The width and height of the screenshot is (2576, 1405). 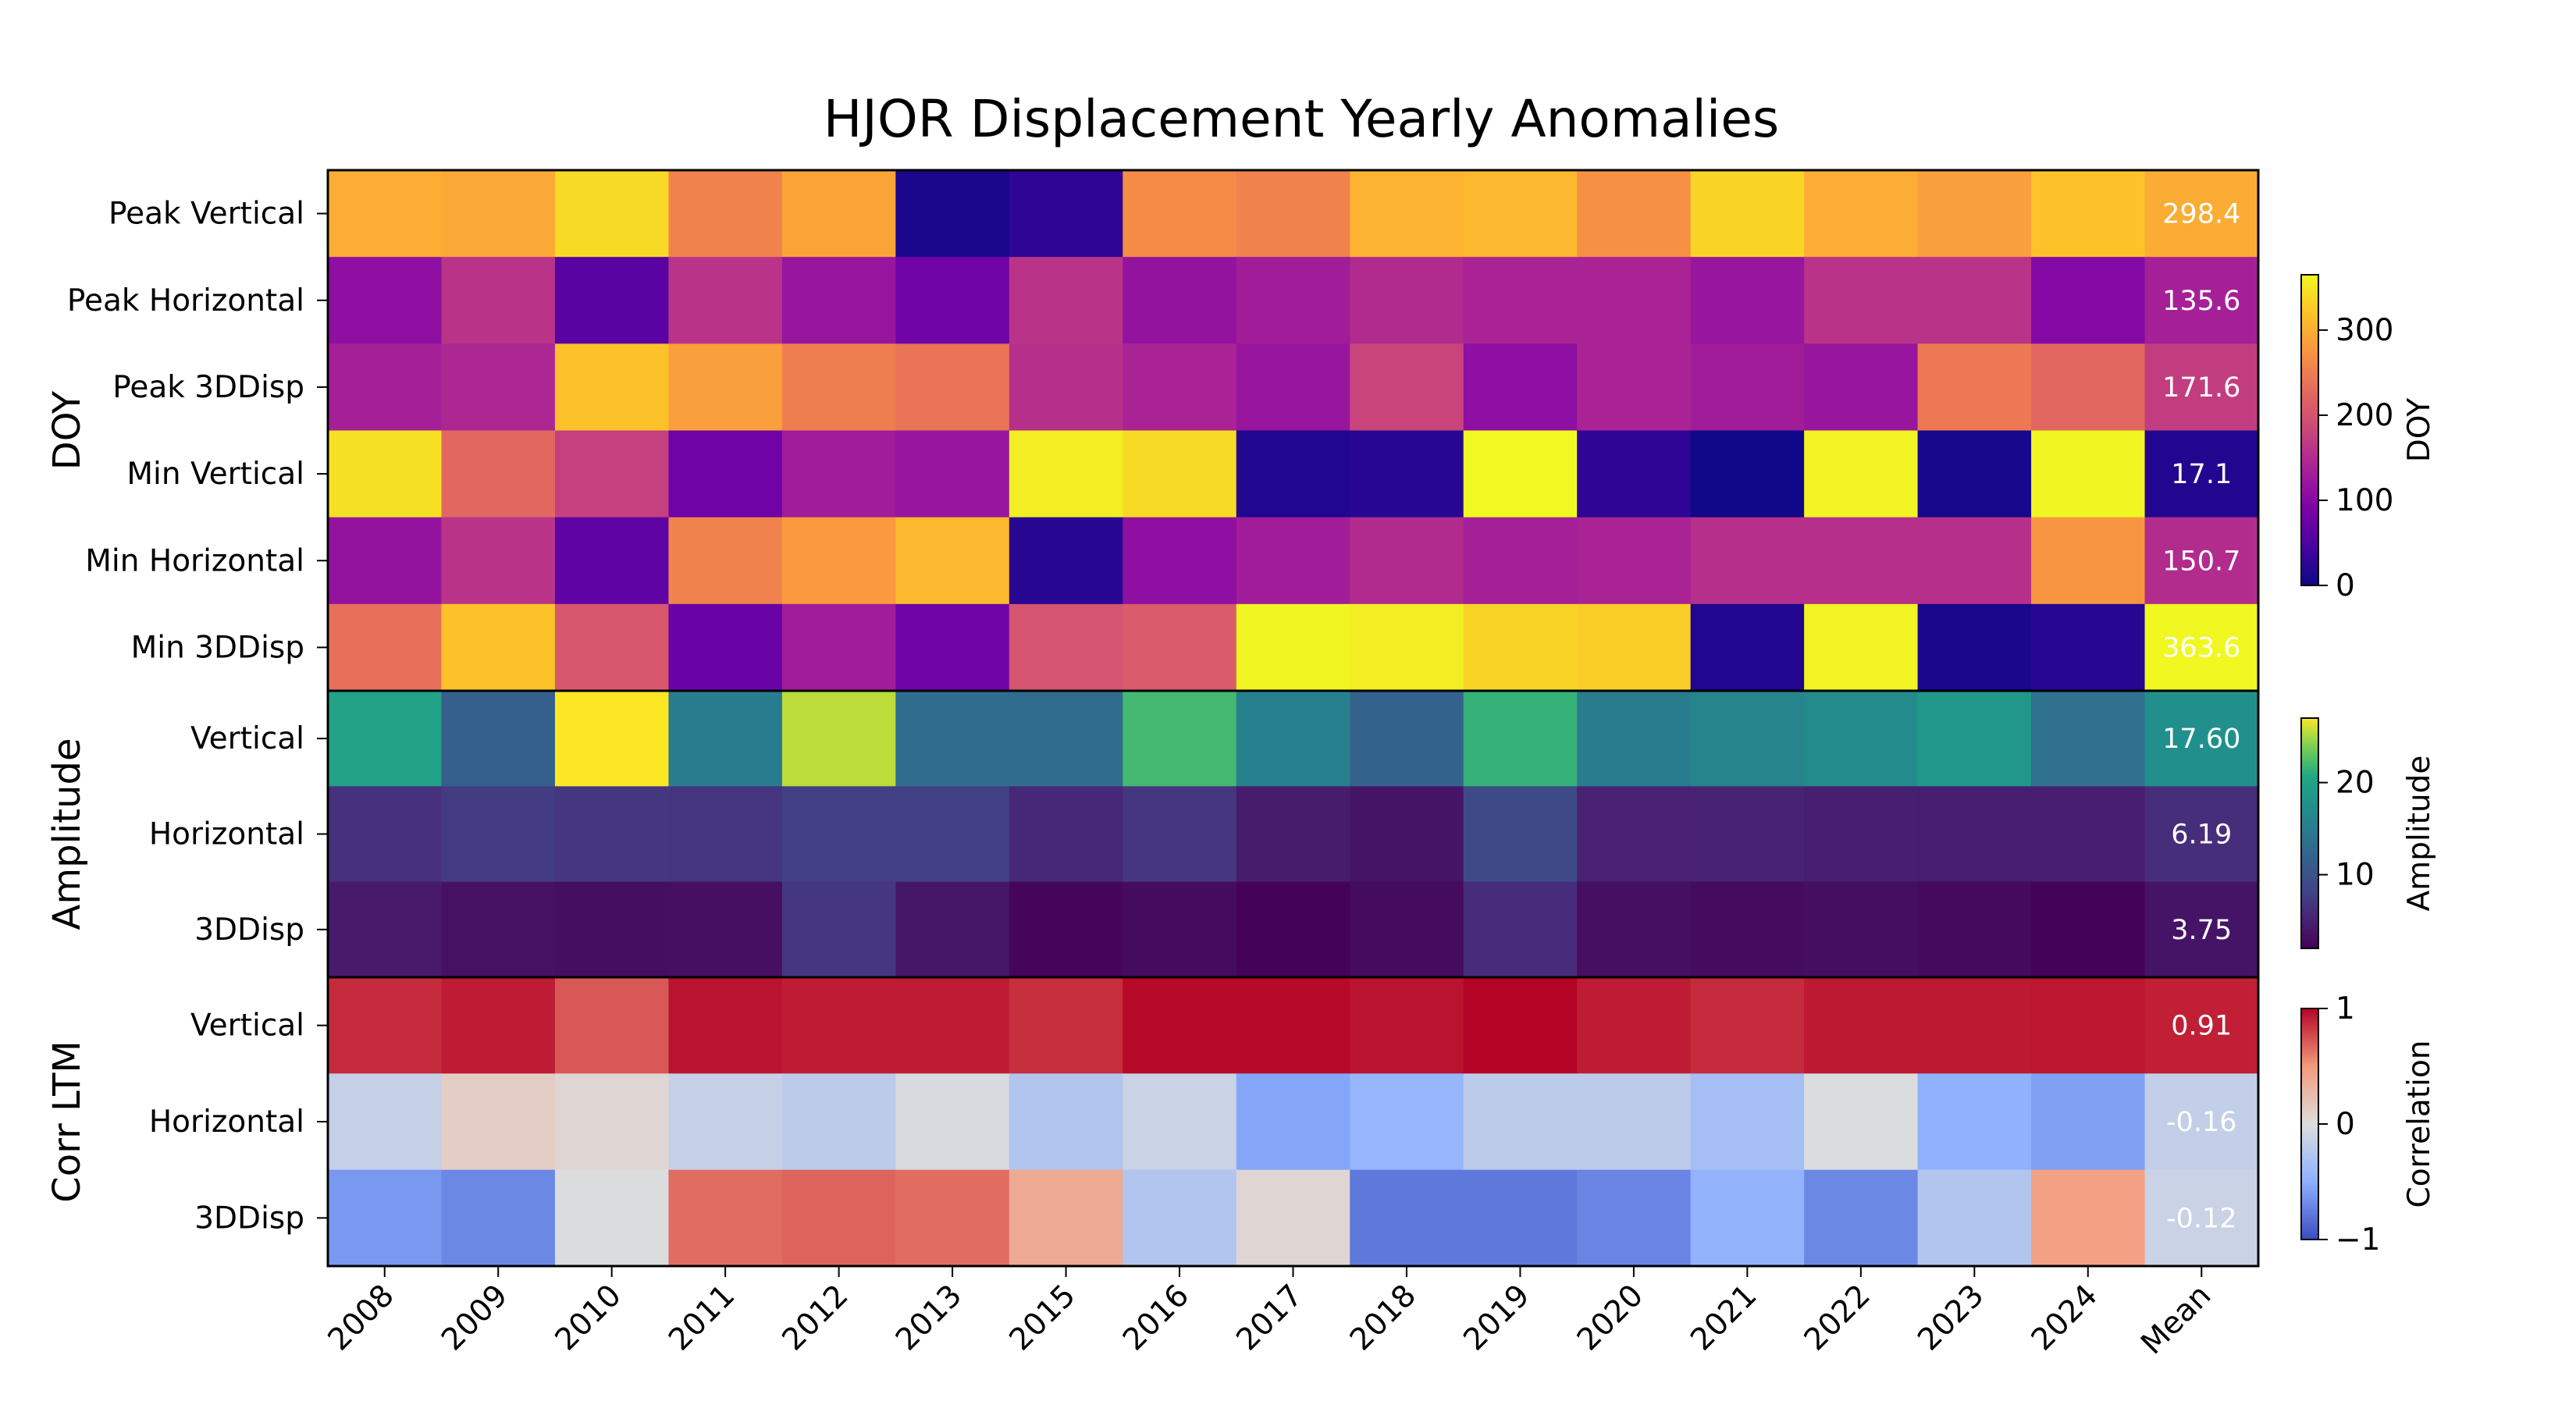 I want to click on cell-doy-peak-3ddisp-2013, so click(x=952, y=388).